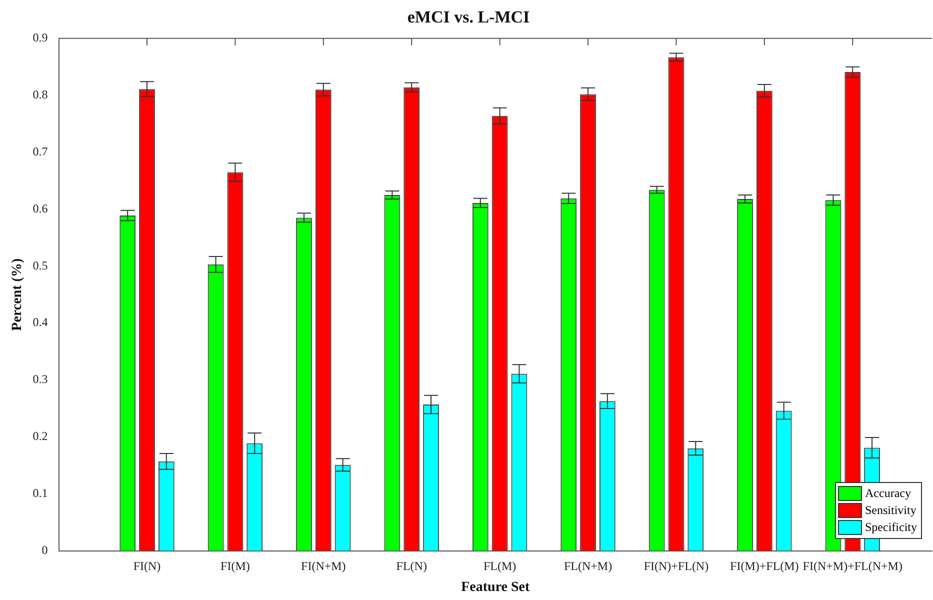 Image resolution: width=933 pixels, height=600 pixels. I want to click on x-tick-label: FI(N)+FL(N), so click(676, 566).